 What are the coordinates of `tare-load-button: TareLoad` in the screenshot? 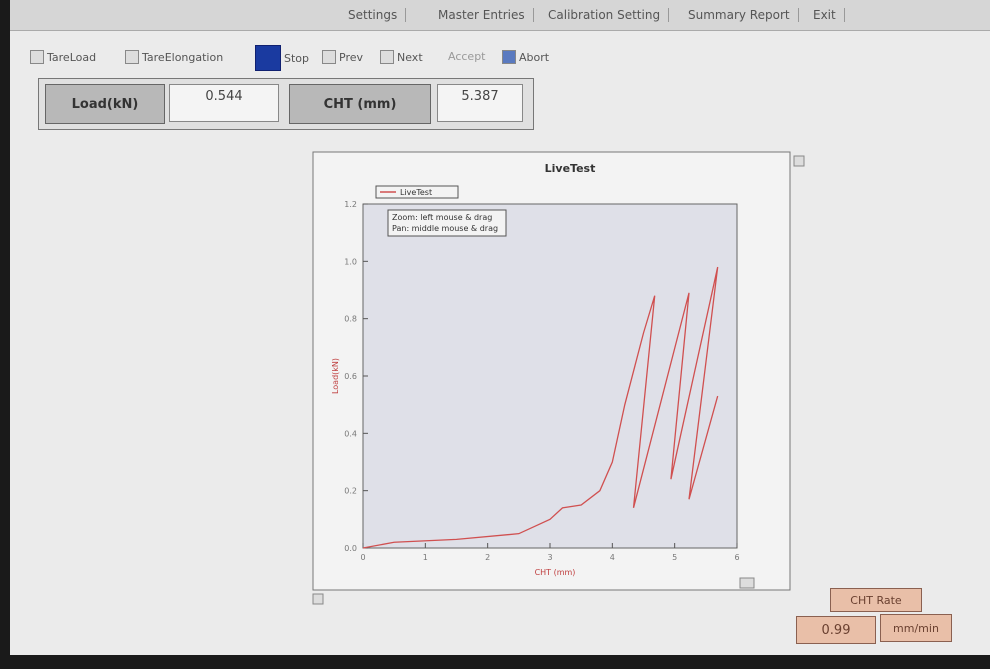 It's located at (63, 57).